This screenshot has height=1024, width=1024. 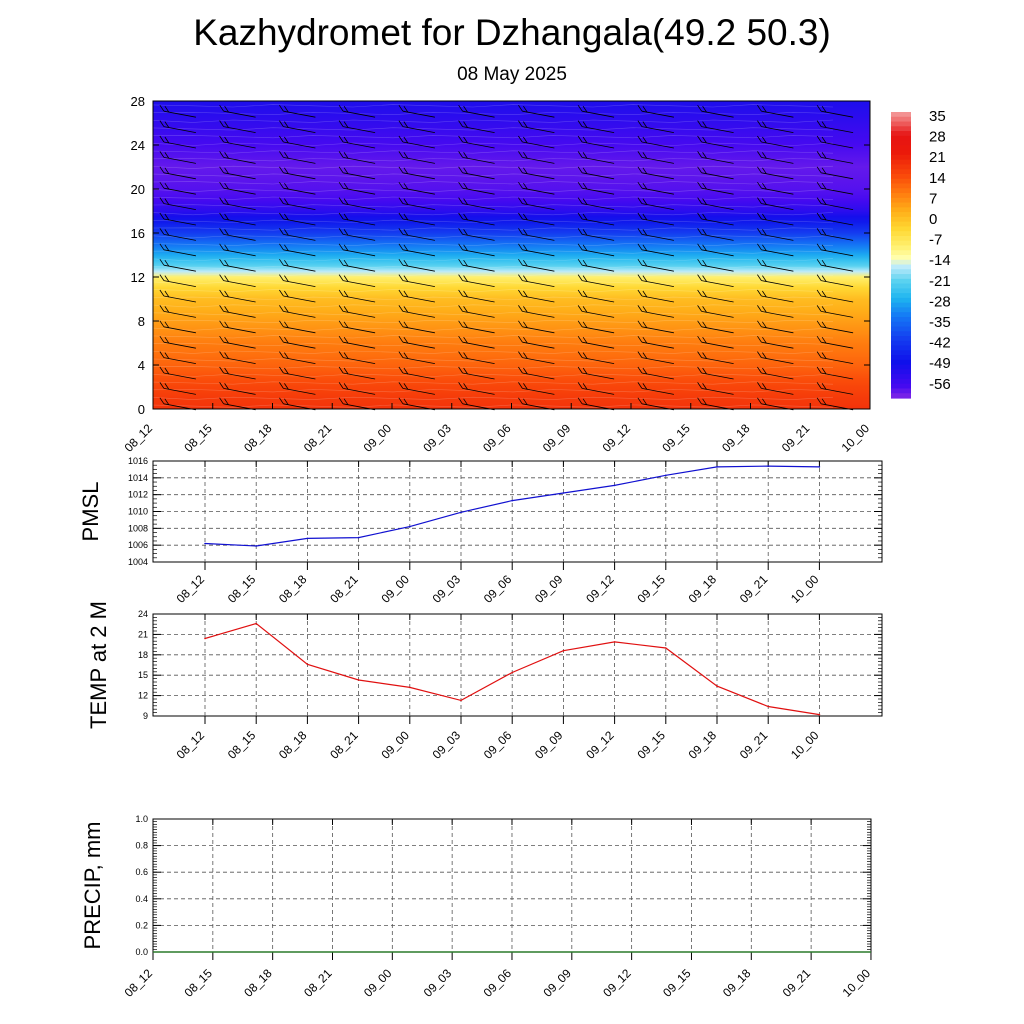 What do you see at coordinates (138, 545) in the screenshot?
I see `y-tick-label: 1006` at bounding box center [138, 545].